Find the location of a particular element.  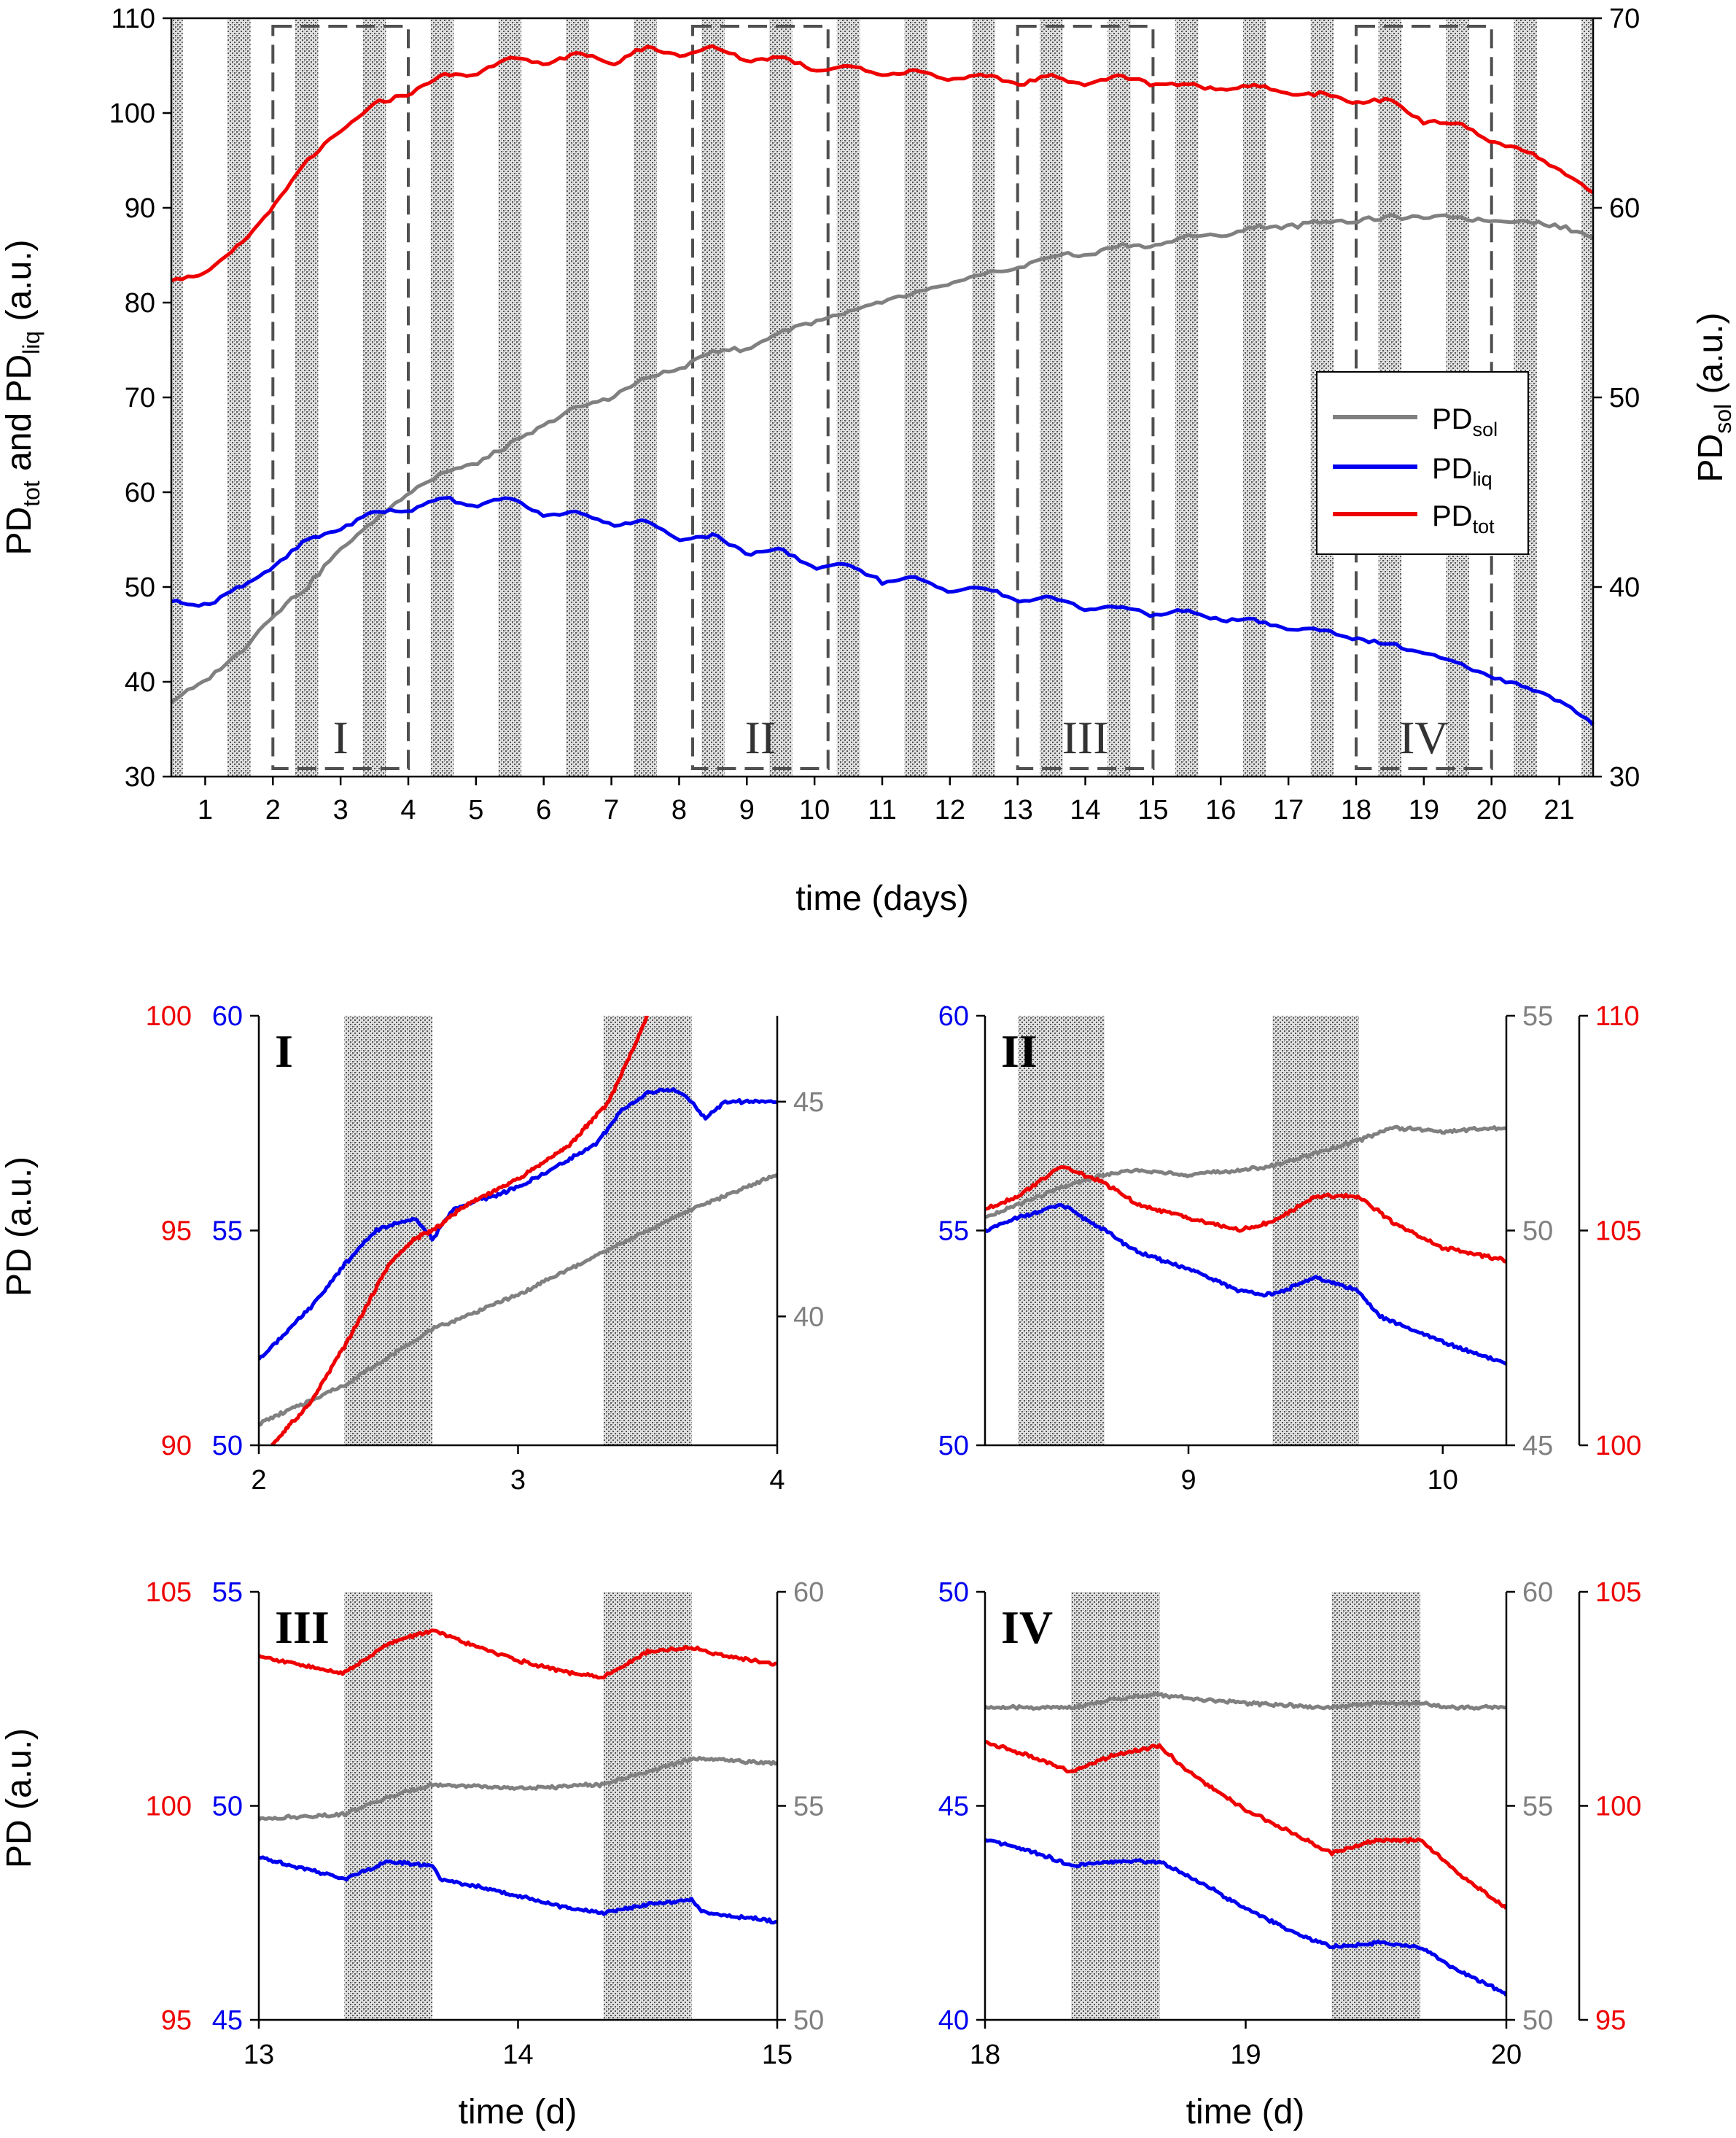

zoom-box-III: III is located at coordinates (1085, 398).